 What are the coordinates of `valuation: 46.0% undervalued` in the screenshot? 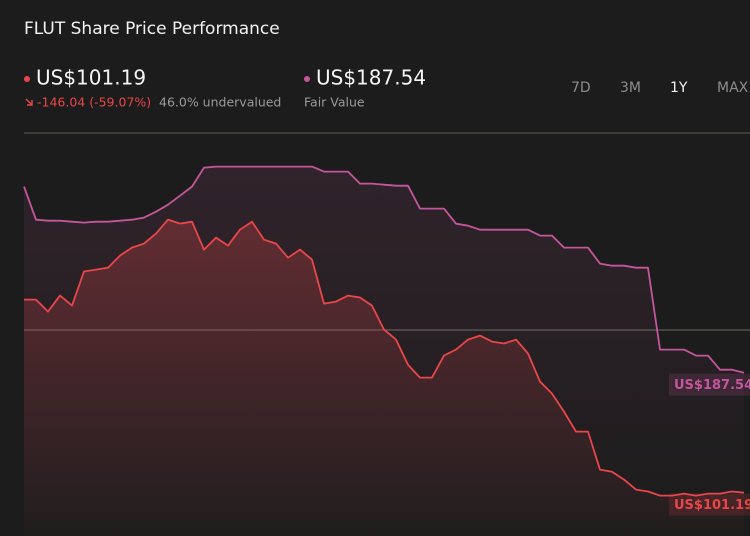 It's located at (220, 102).